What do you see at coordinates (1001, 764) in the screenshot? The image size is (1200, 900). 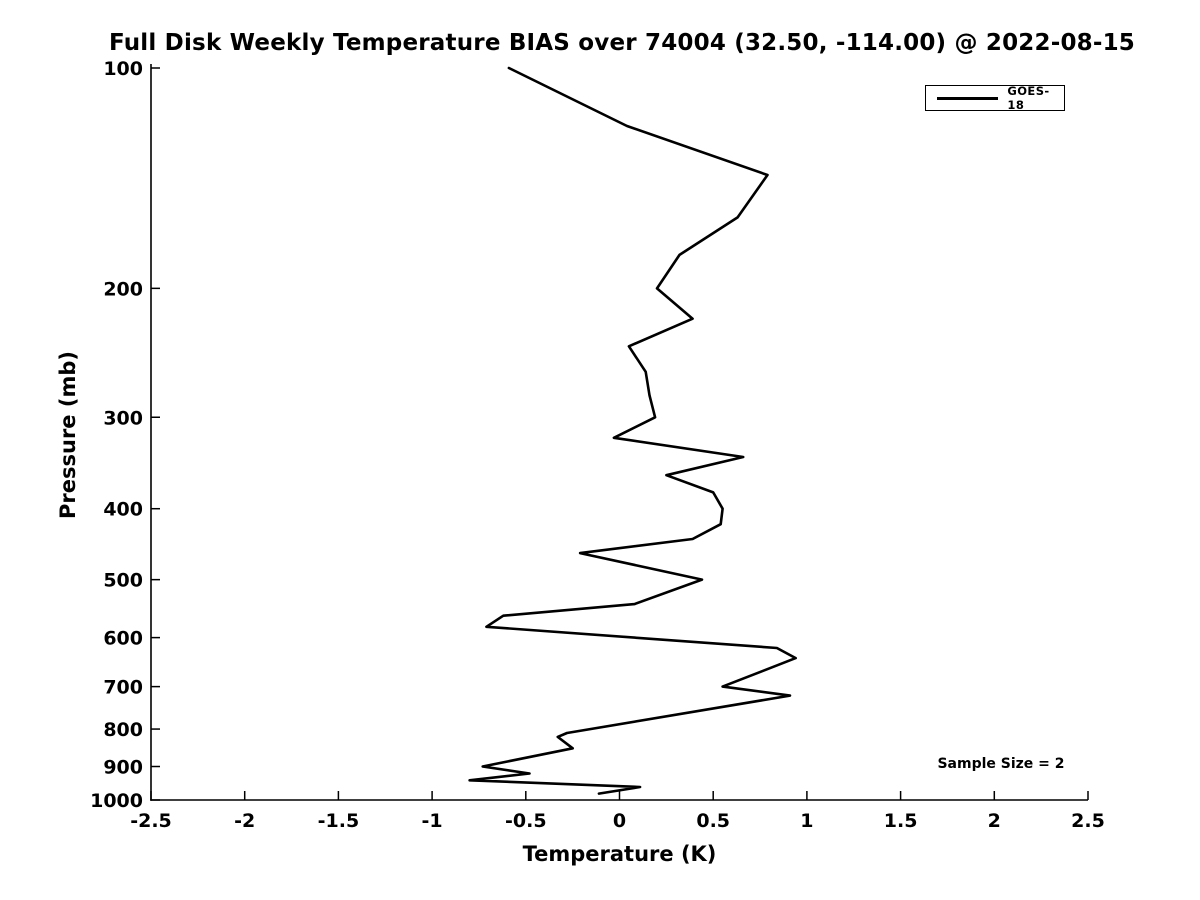 I see `sample-size-annotation: Sample Size = 2` at bounding box center [1001, 764].